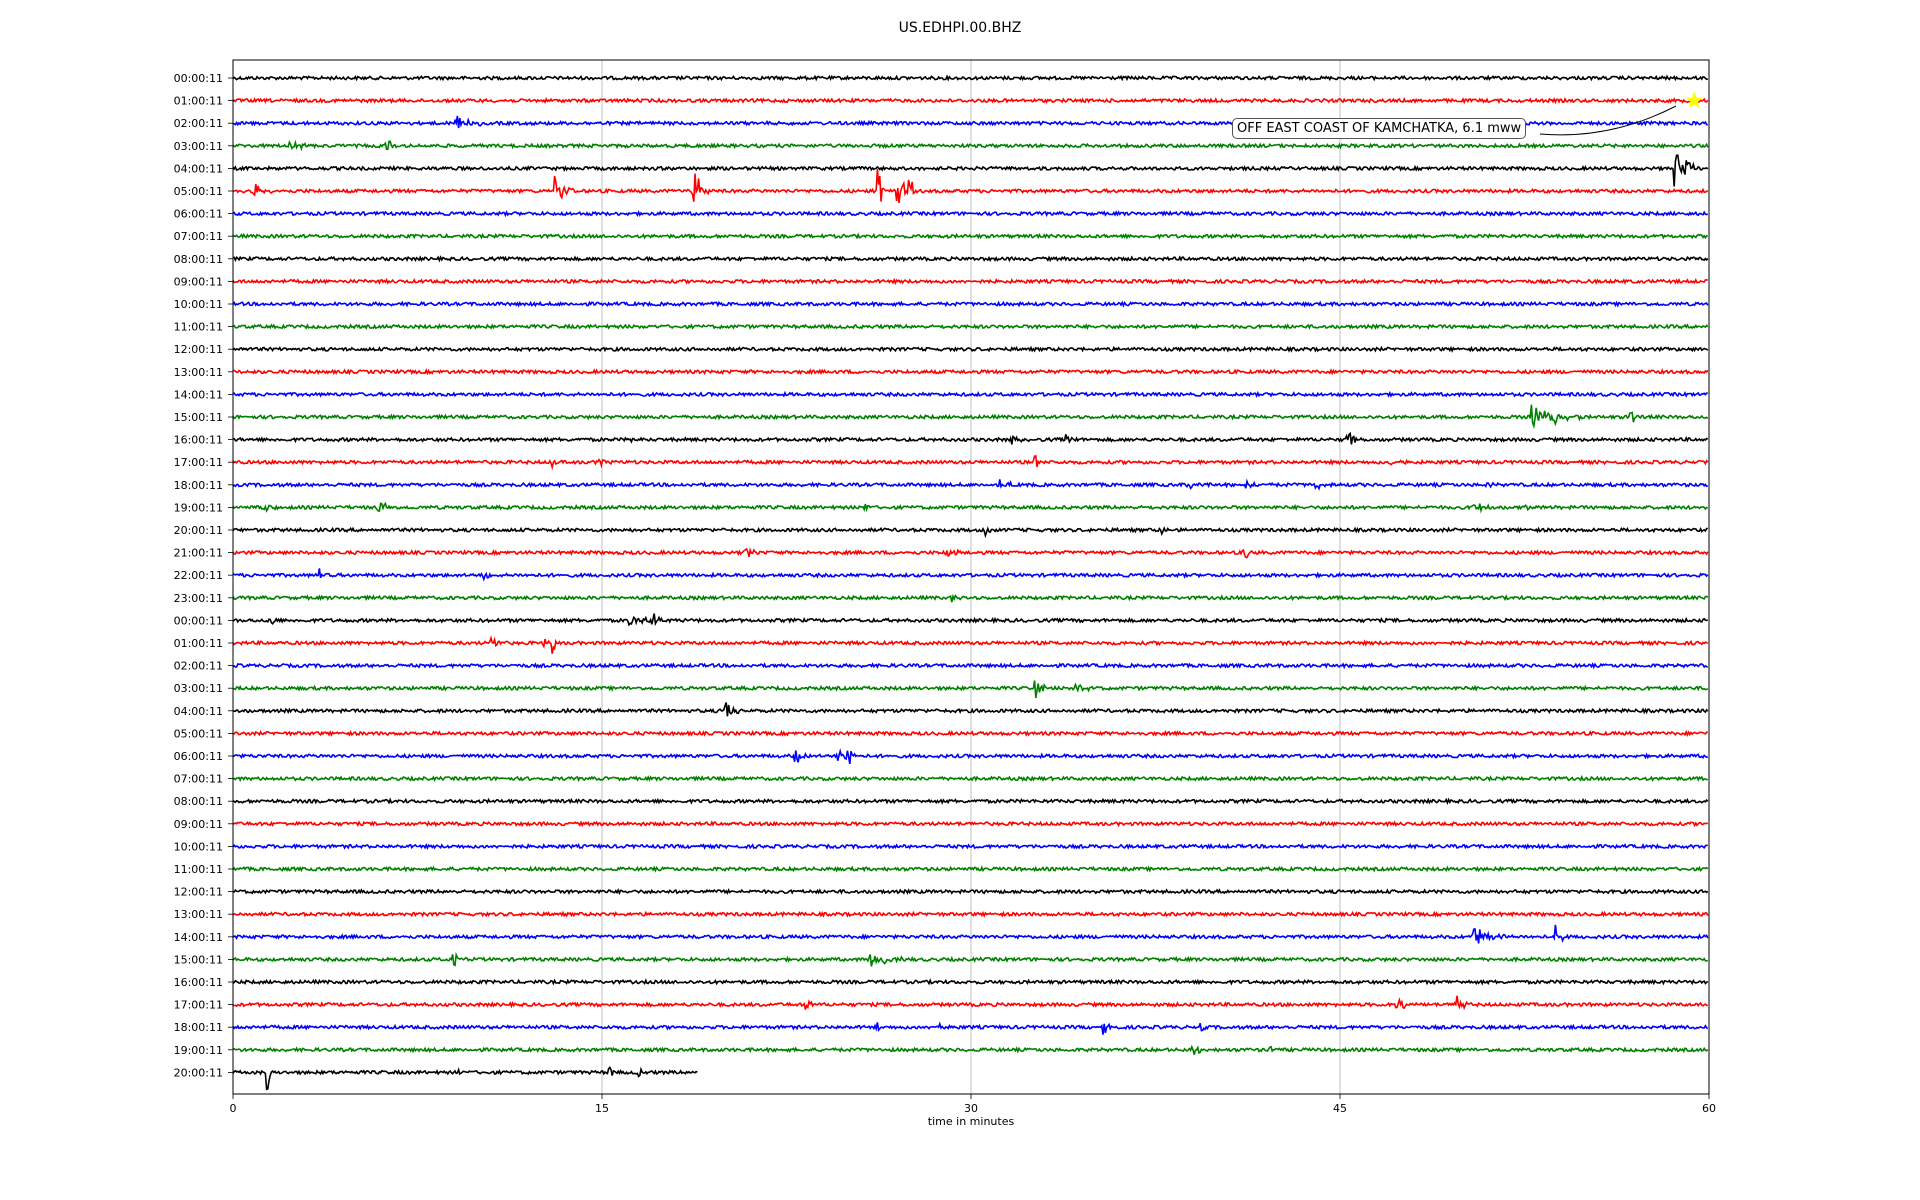 The height and width of the screenshot is (1200, 1920). I want to click on x-tick-label: 45, so click(1340, 1108).